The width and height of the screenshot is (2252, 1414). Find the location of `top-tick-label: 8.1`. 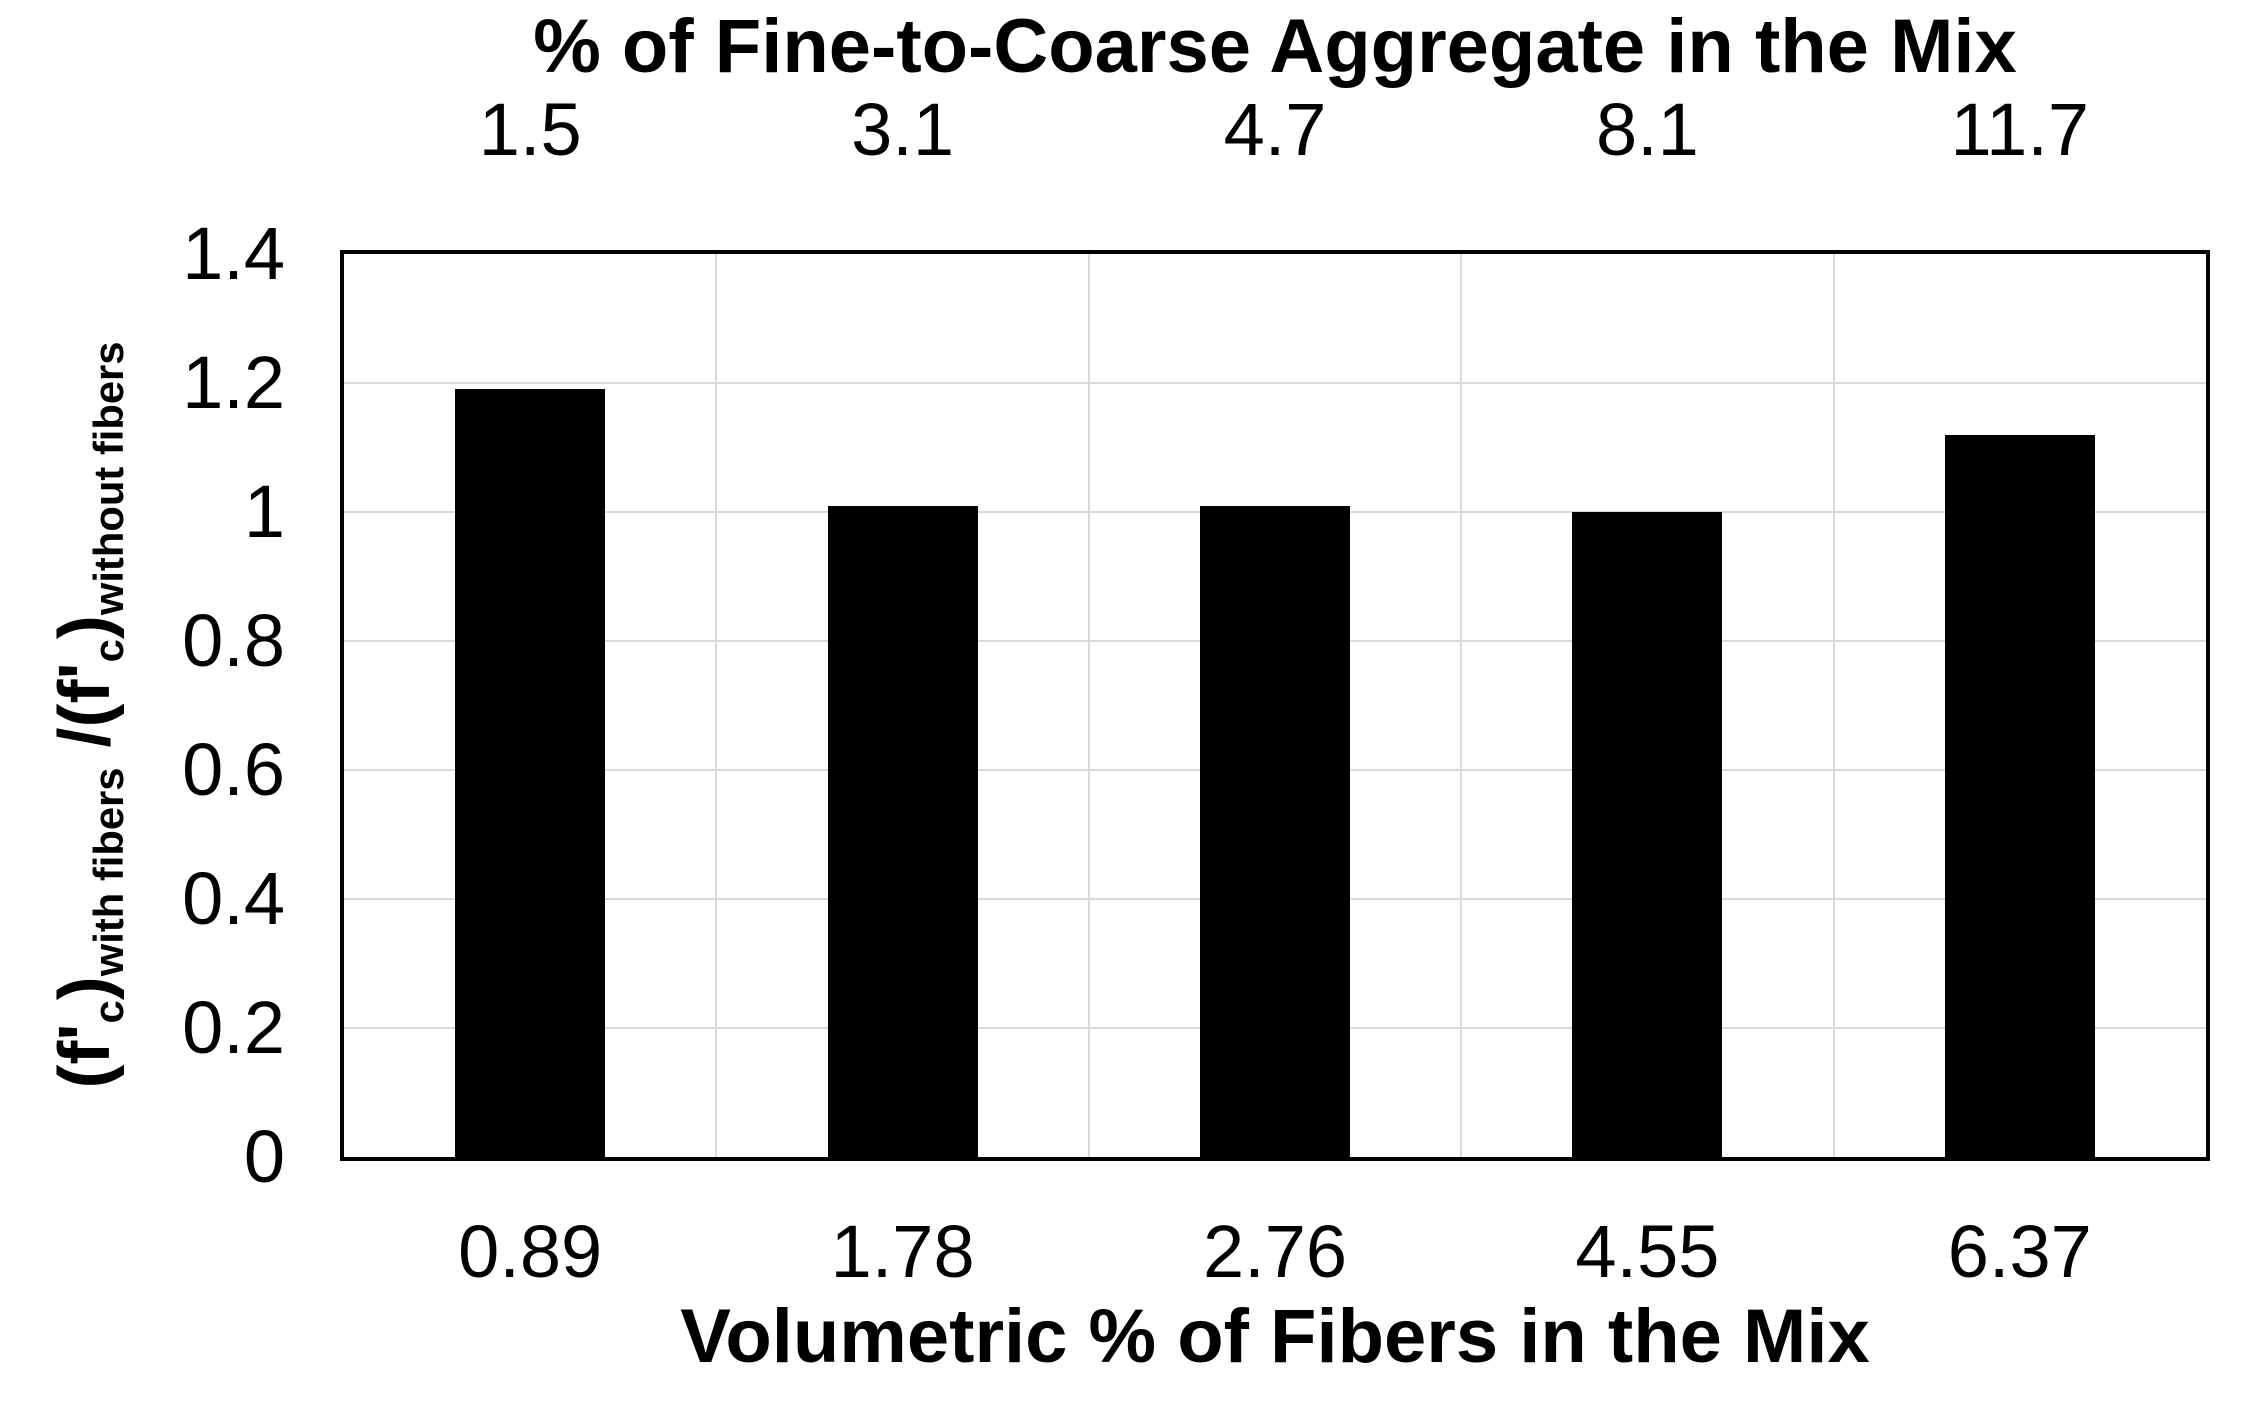

top-tick-label: 8.1 is located at coordinates (1647, 129).